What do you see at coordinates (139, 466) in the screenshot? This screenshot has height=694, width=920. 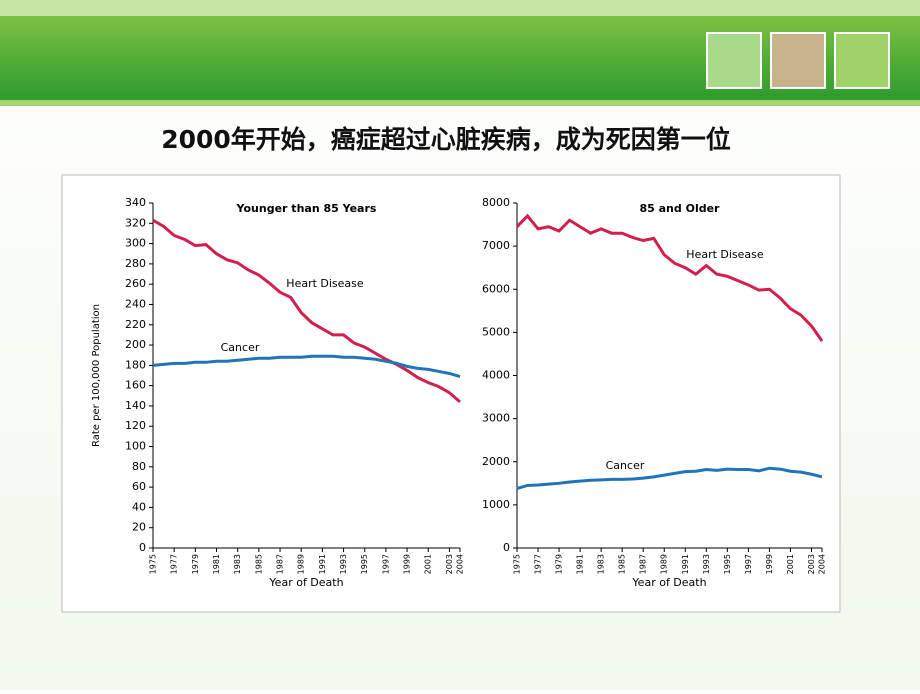 I see `y-tick-label: 80` at bounding box center [139, 466].